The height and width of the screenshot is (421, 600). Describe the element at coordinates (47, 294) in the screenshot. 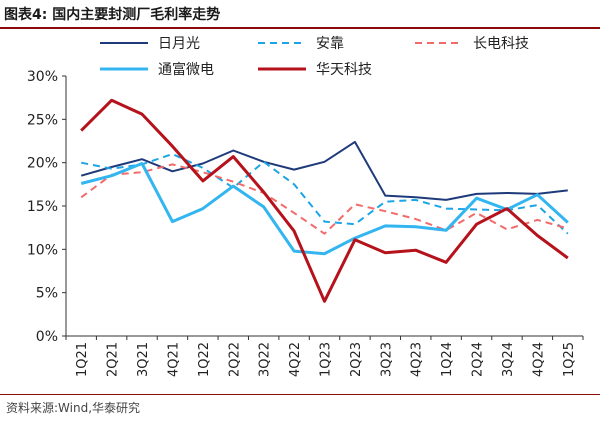

I see `y-tick-label: 5%` at that location.